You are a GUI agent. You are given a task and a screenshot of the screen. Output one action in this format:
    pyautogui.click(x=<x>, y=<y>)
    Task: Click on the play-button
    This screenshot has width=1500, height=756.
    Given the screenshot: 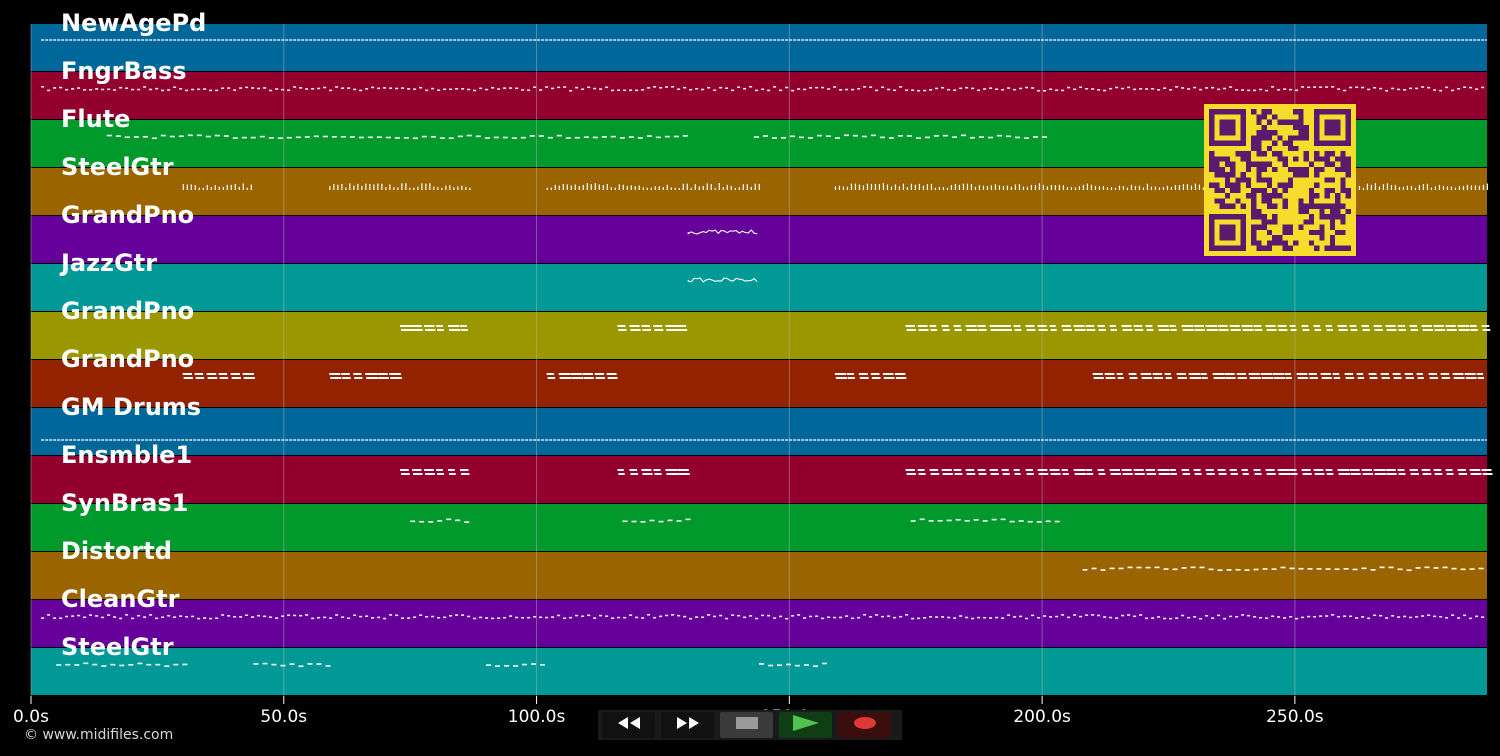 What is the action you would take?
    pyautogui.click(x=805, y=725)
    